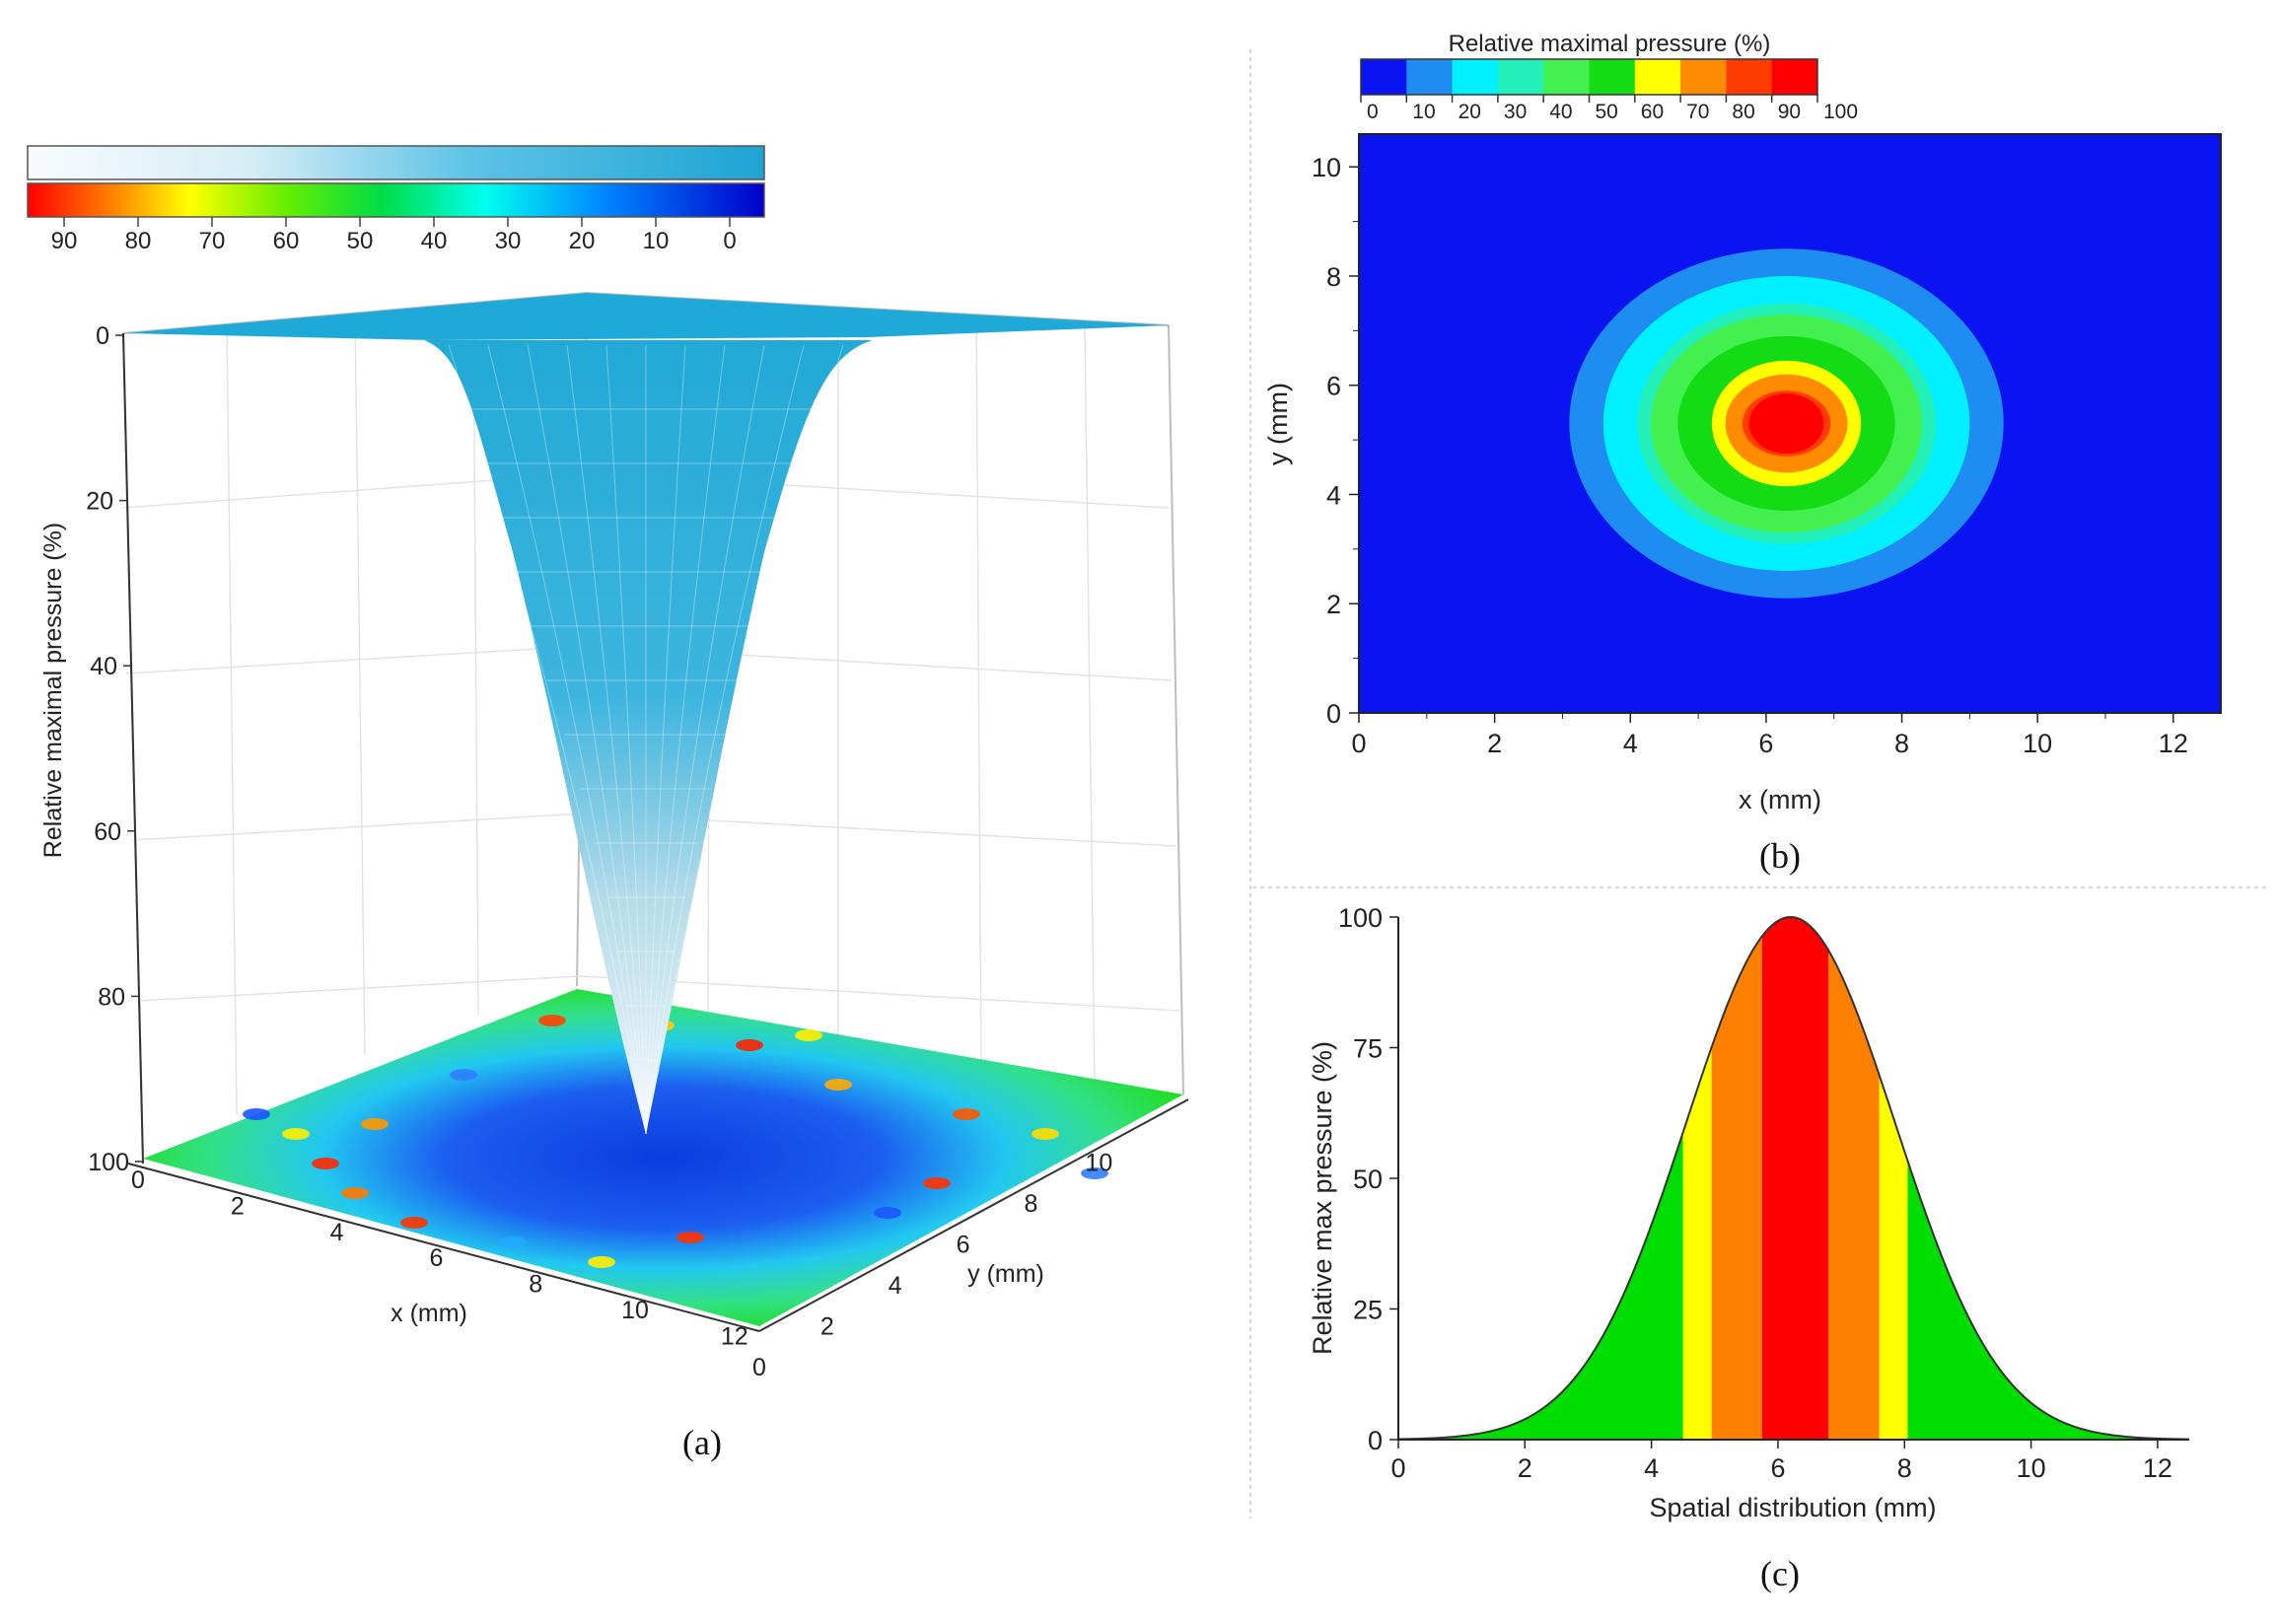 The width and height of the screenshot is (2277, 1624). What do you see at coordinates (1494, 744) in the screenshot?
I see `axis-b-x-tick-label: 2` at bounding box center [1494, 744].